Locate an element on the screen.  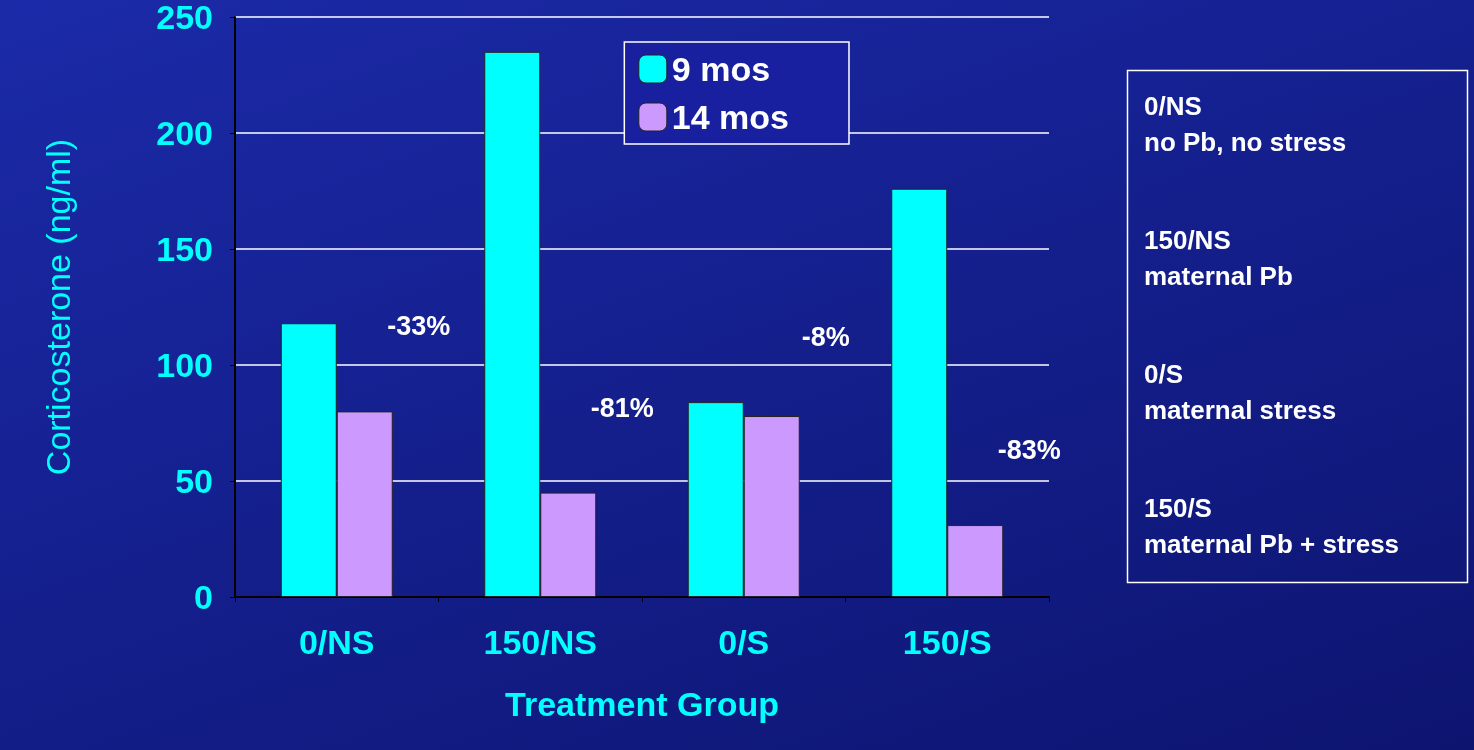
x-tick-label: 150/S is located at coordinates (947, 642).